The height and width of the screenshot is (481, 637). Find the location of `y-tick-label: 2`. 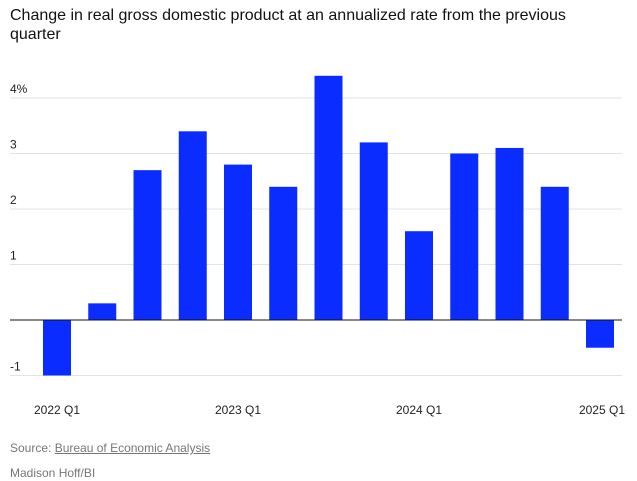

y-tick-label: 2 is located at coordinates (13, 200).